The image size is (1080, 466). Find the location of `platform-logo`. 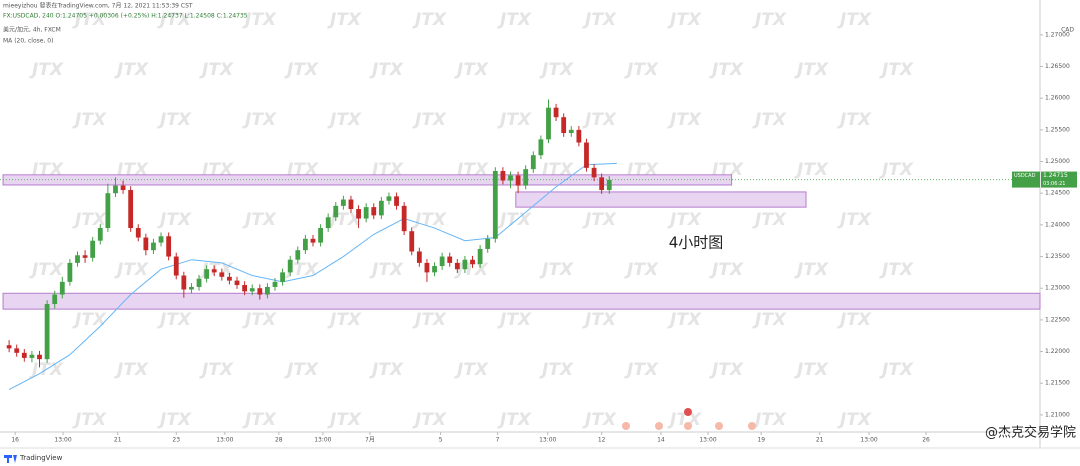

platform-logo is located at coordinates (10, 459).